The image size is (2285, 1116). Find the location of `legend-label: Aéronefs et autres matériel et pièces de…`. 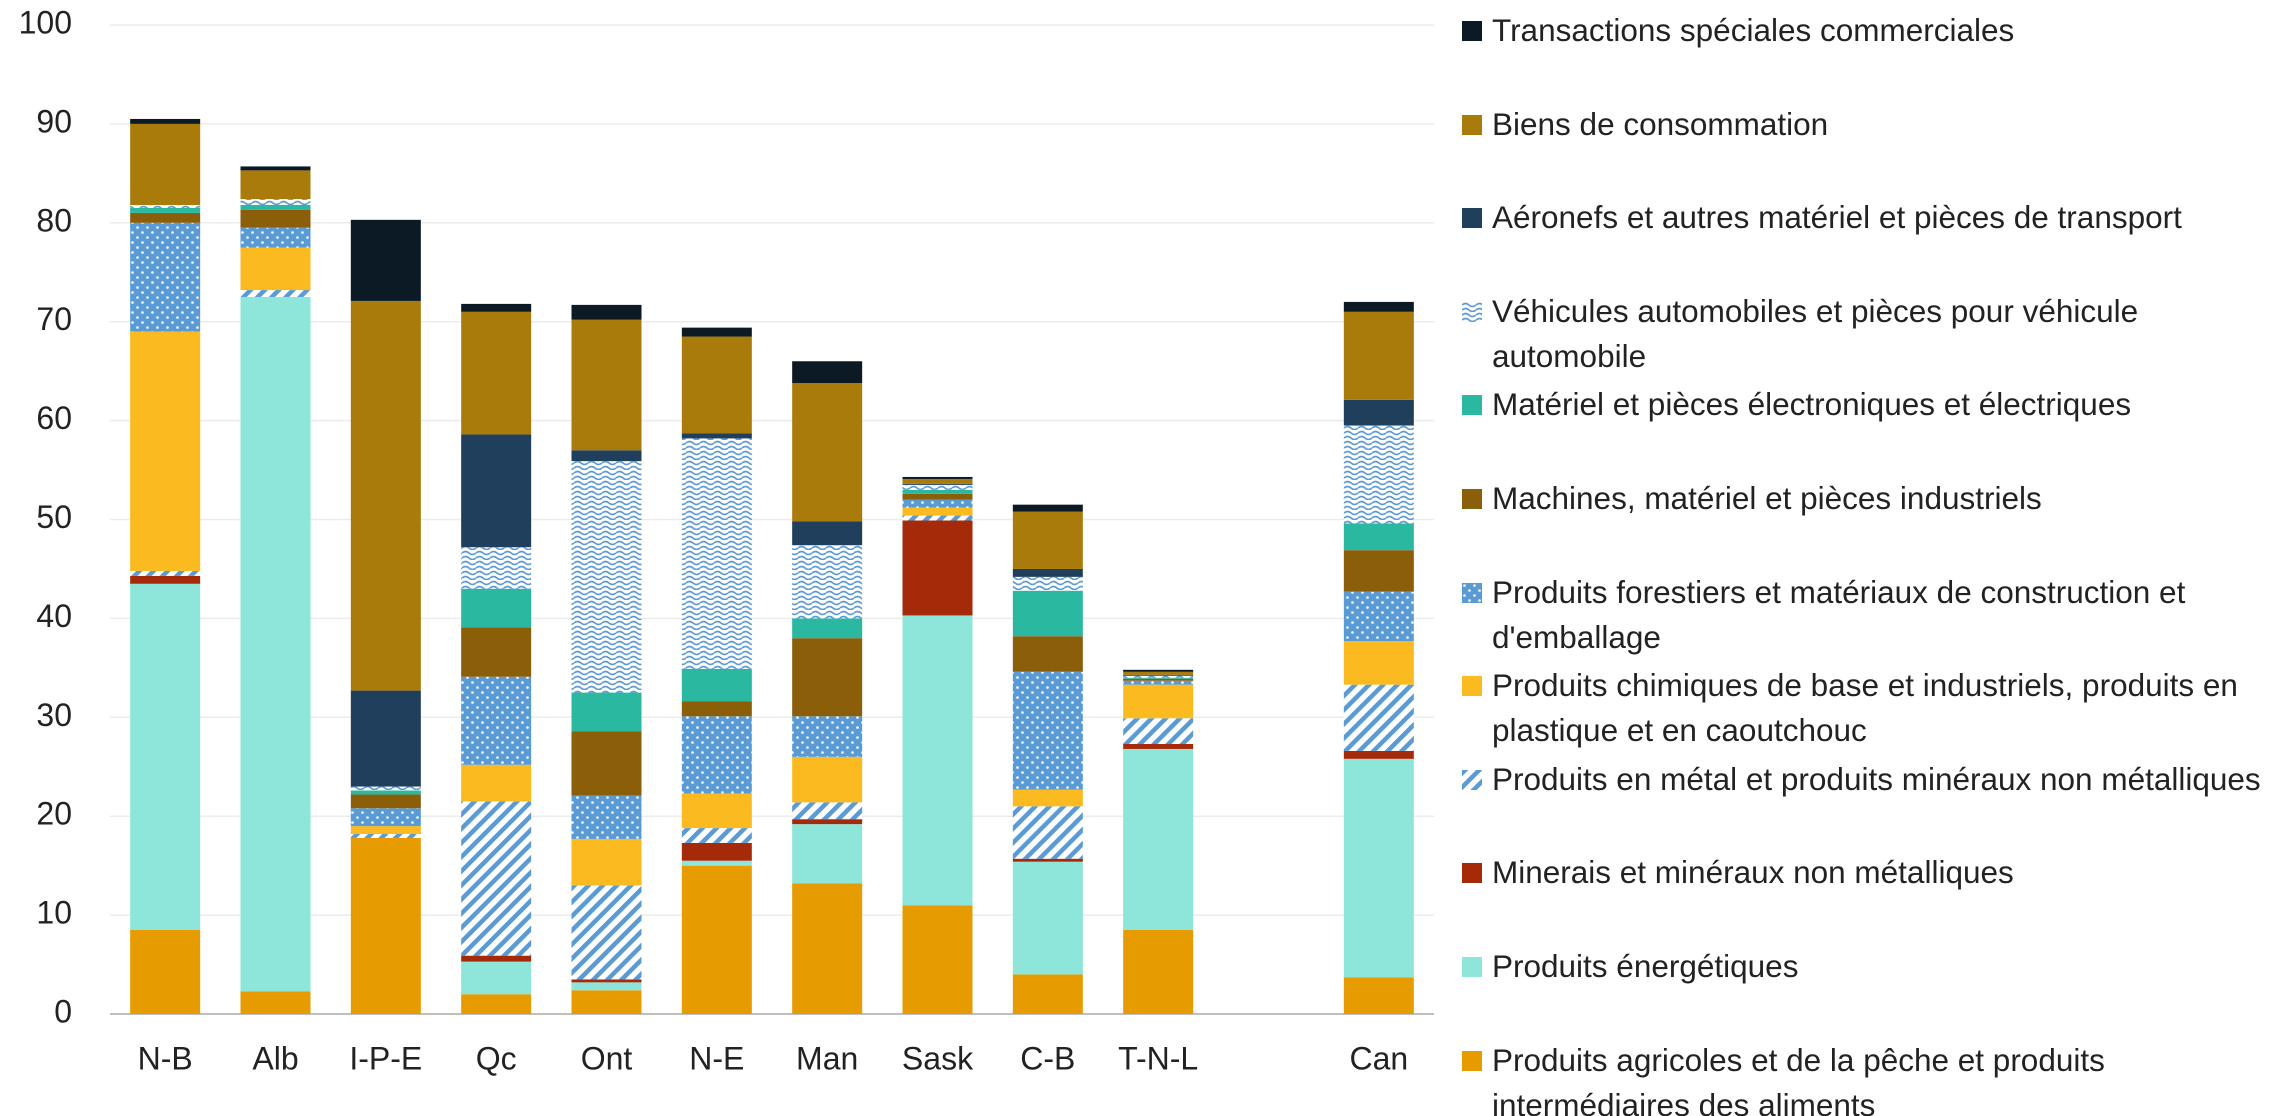

legend-label: Aéronefs et autres matériel et pièces de… is located at coordinates (1837, 217).